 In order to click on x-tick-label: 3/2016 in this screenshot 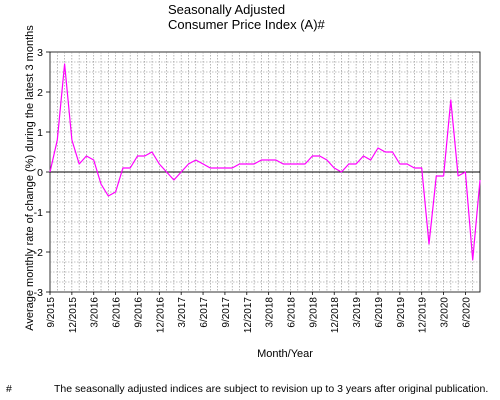, I will do `click(95, 312)`.